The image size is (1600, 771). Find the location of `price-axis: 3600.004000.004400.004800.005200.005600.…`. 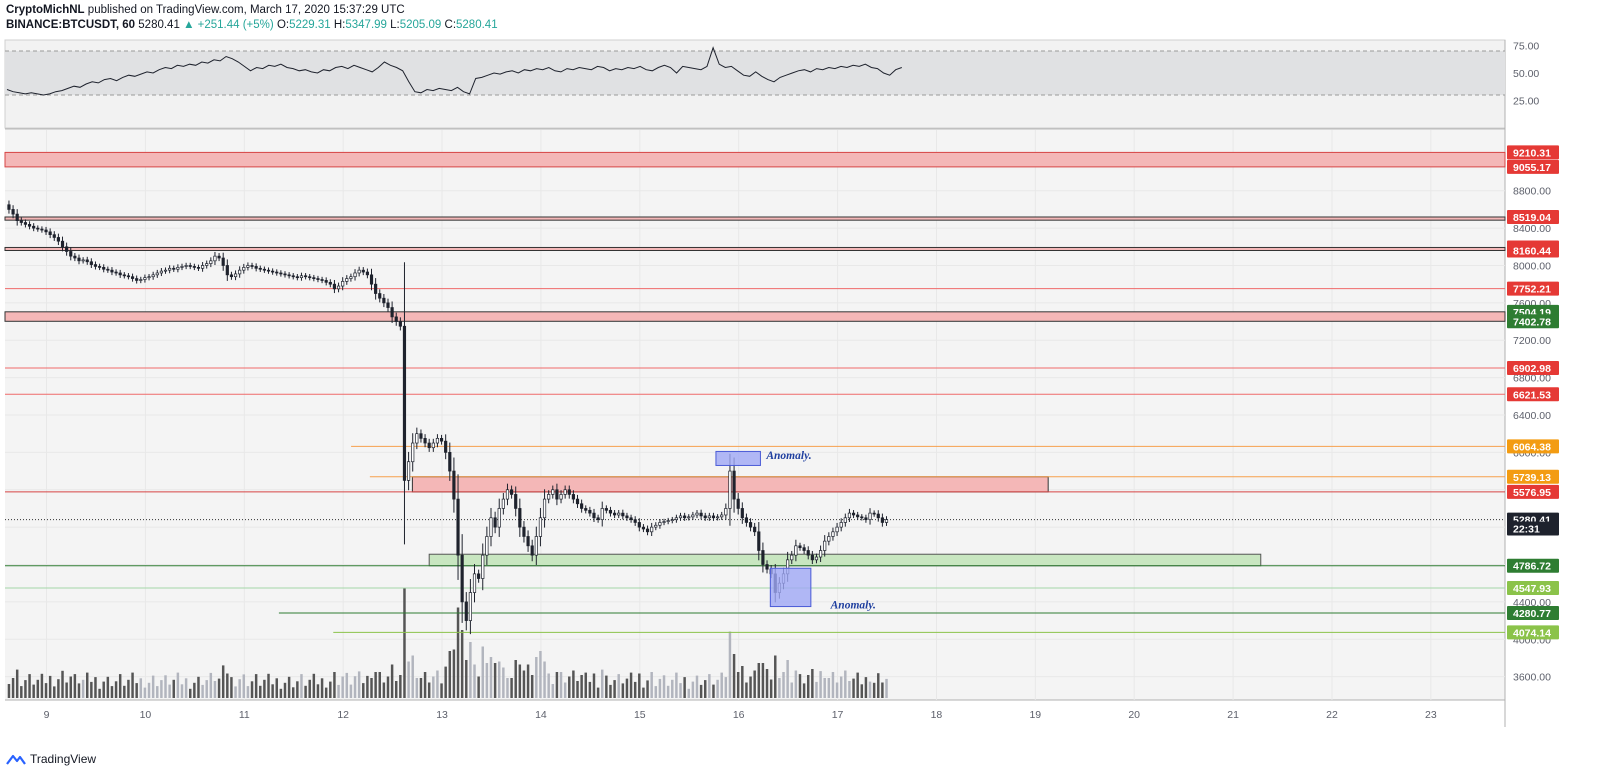

price-axis: 3600.004000.004400.004800.005200.005600.… is located at coordinates (1532, 415).